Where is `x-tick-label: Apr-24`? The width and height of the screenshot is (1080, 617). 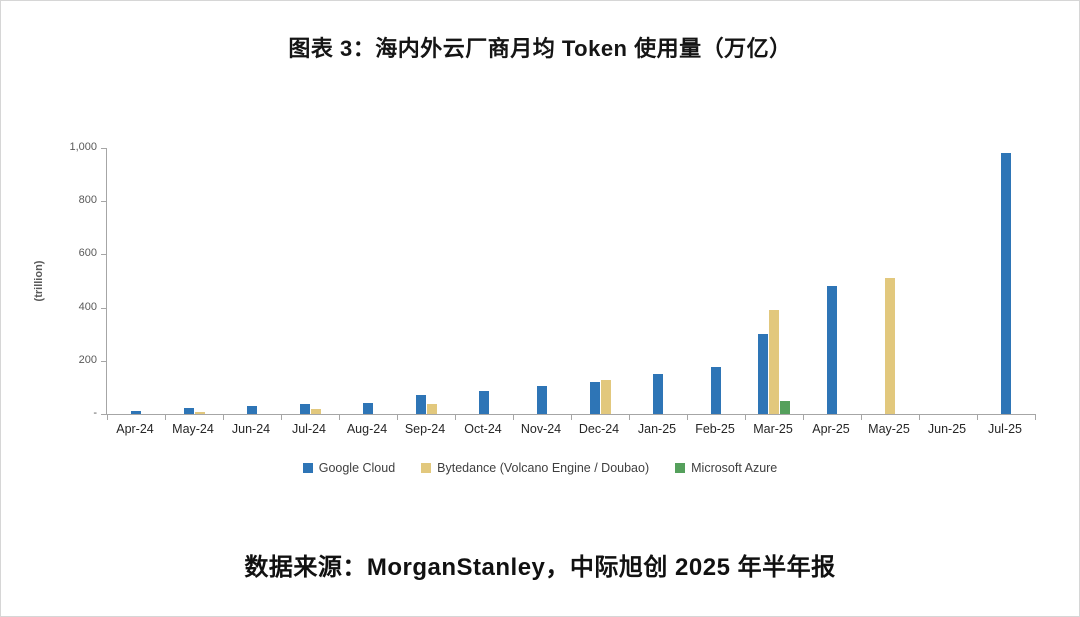 x-tick-label: Apr-24 is located at coordinates (135, 429).